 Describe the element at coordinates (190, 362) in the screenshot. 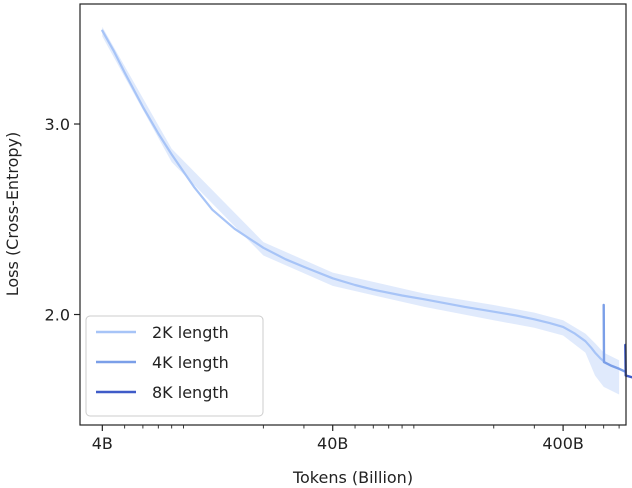

I see `legend-label: 4K length` at that location.